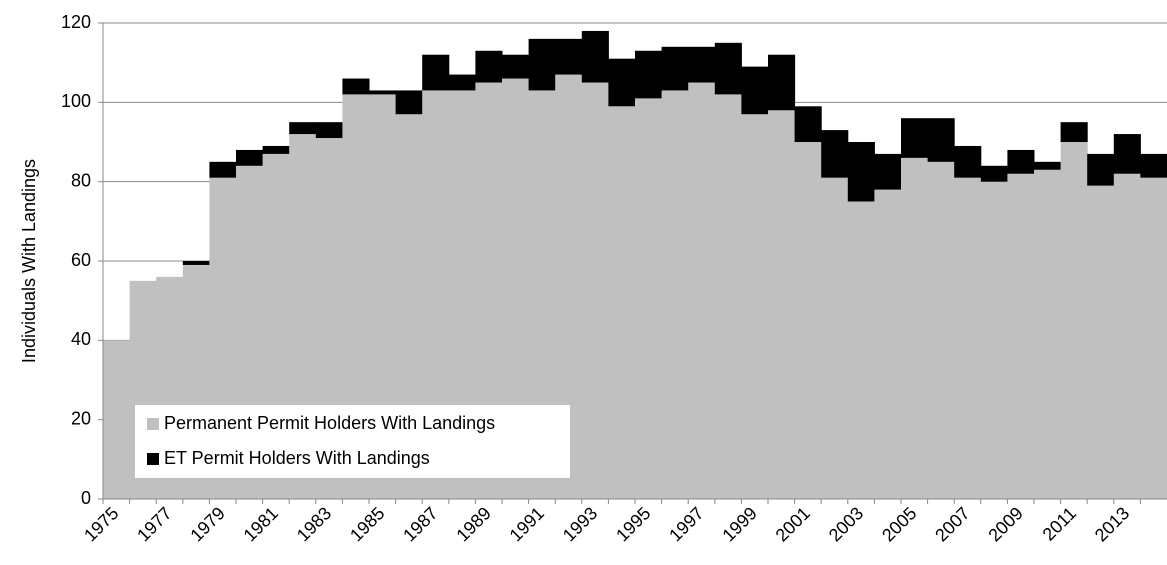  What do you see at coordinates (314, 524) in the screenshot?
I see `x-tick-label: 1983` at bounding box center [314, 524].